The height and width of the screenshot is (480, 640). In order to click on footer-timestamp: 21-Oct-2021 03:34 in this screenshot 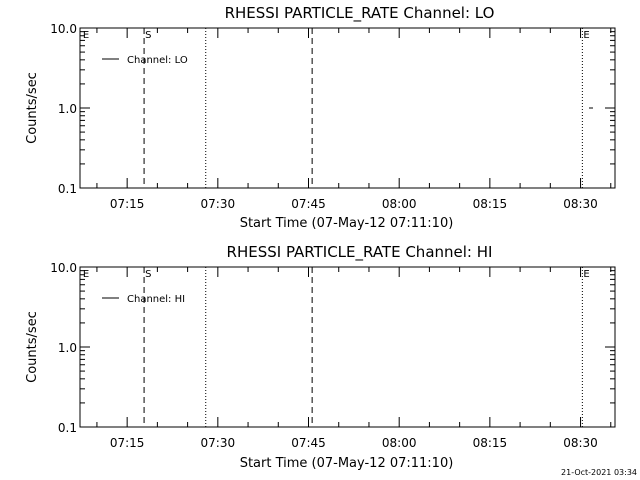, I will do `click(599, 472)`.